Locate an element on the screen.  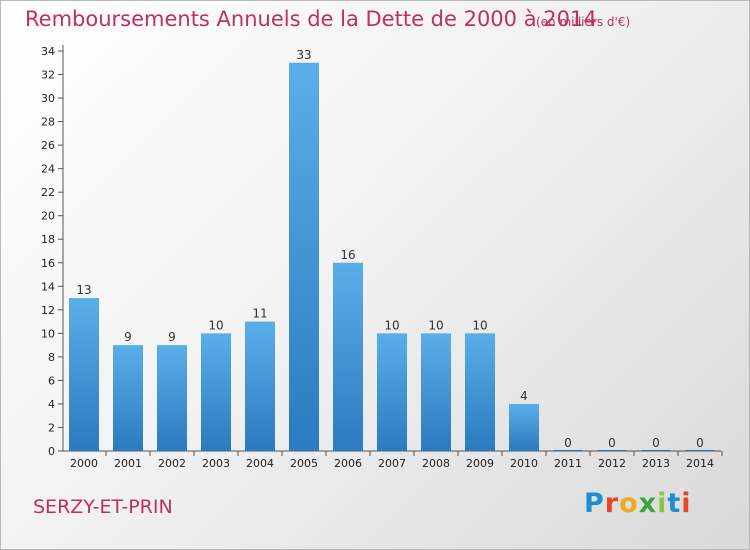
x-tick-label: 2009 is located at coordinates (480, 463).